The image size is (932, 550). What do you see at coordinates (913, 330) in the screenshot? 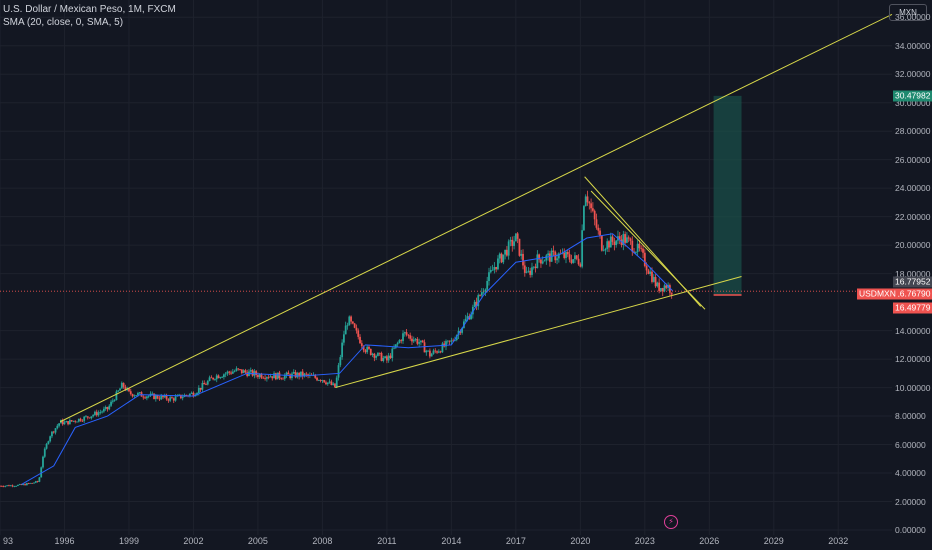
I see `price-tick-label: 14.00000` at bounding box center [913, 330].